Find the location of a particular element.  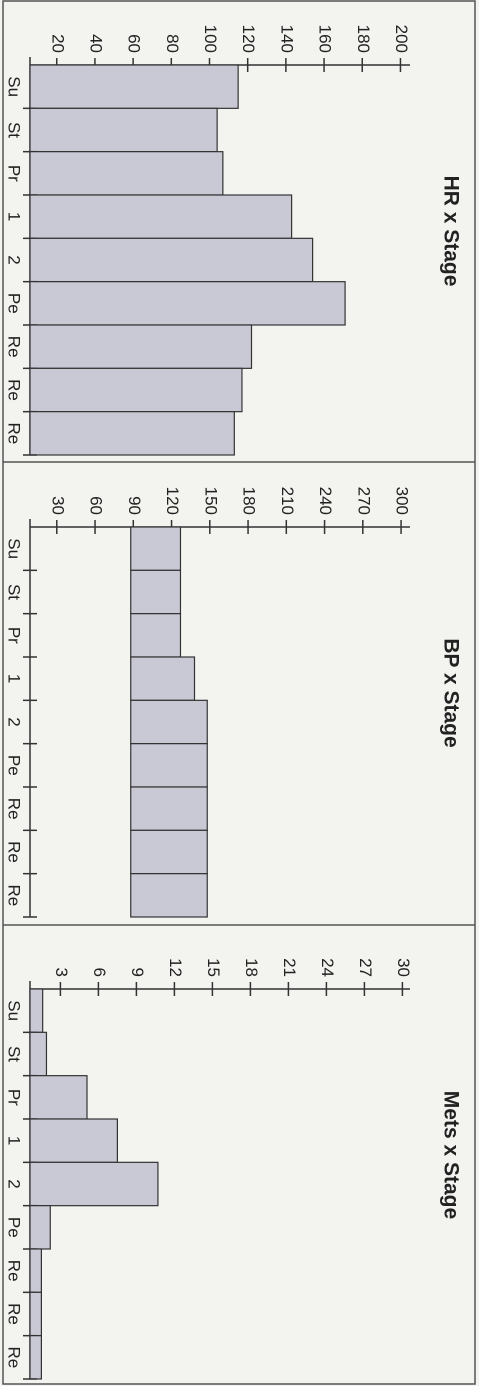

y-tick-label: 24 is located at coordinates (327, 967).